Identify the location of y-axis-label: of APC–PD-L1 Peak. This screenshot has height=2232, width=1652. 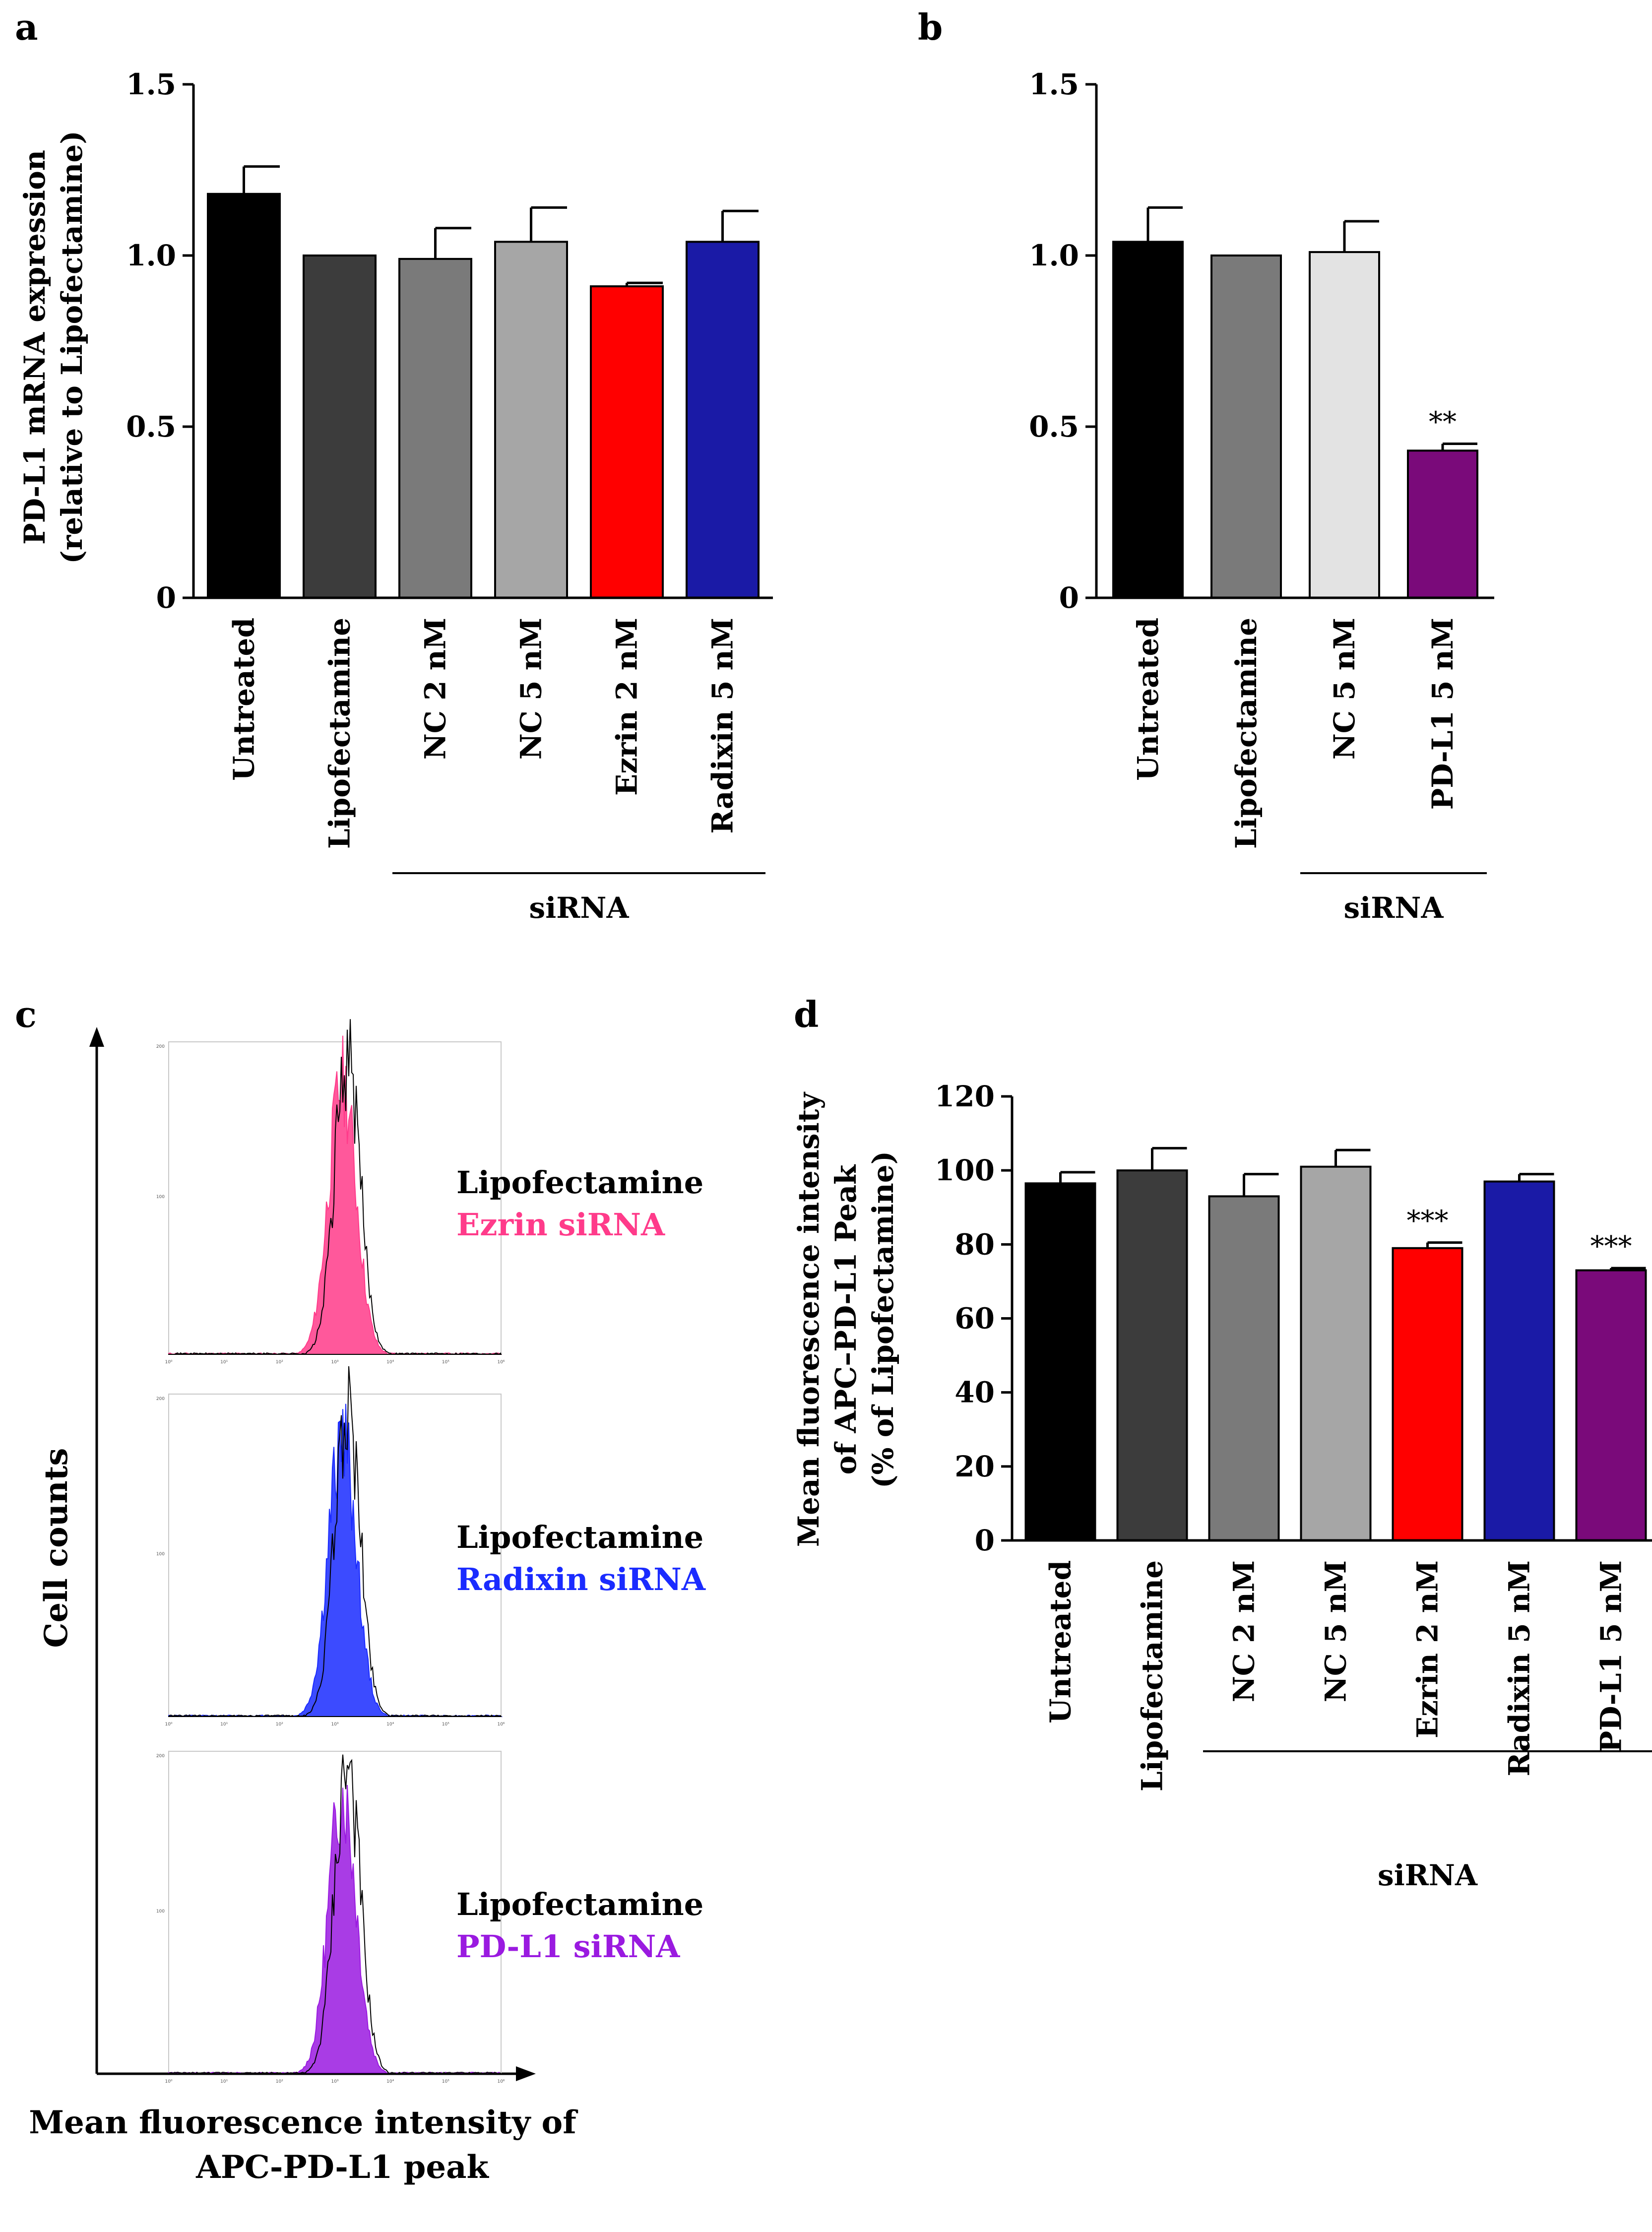
(846, 1319).